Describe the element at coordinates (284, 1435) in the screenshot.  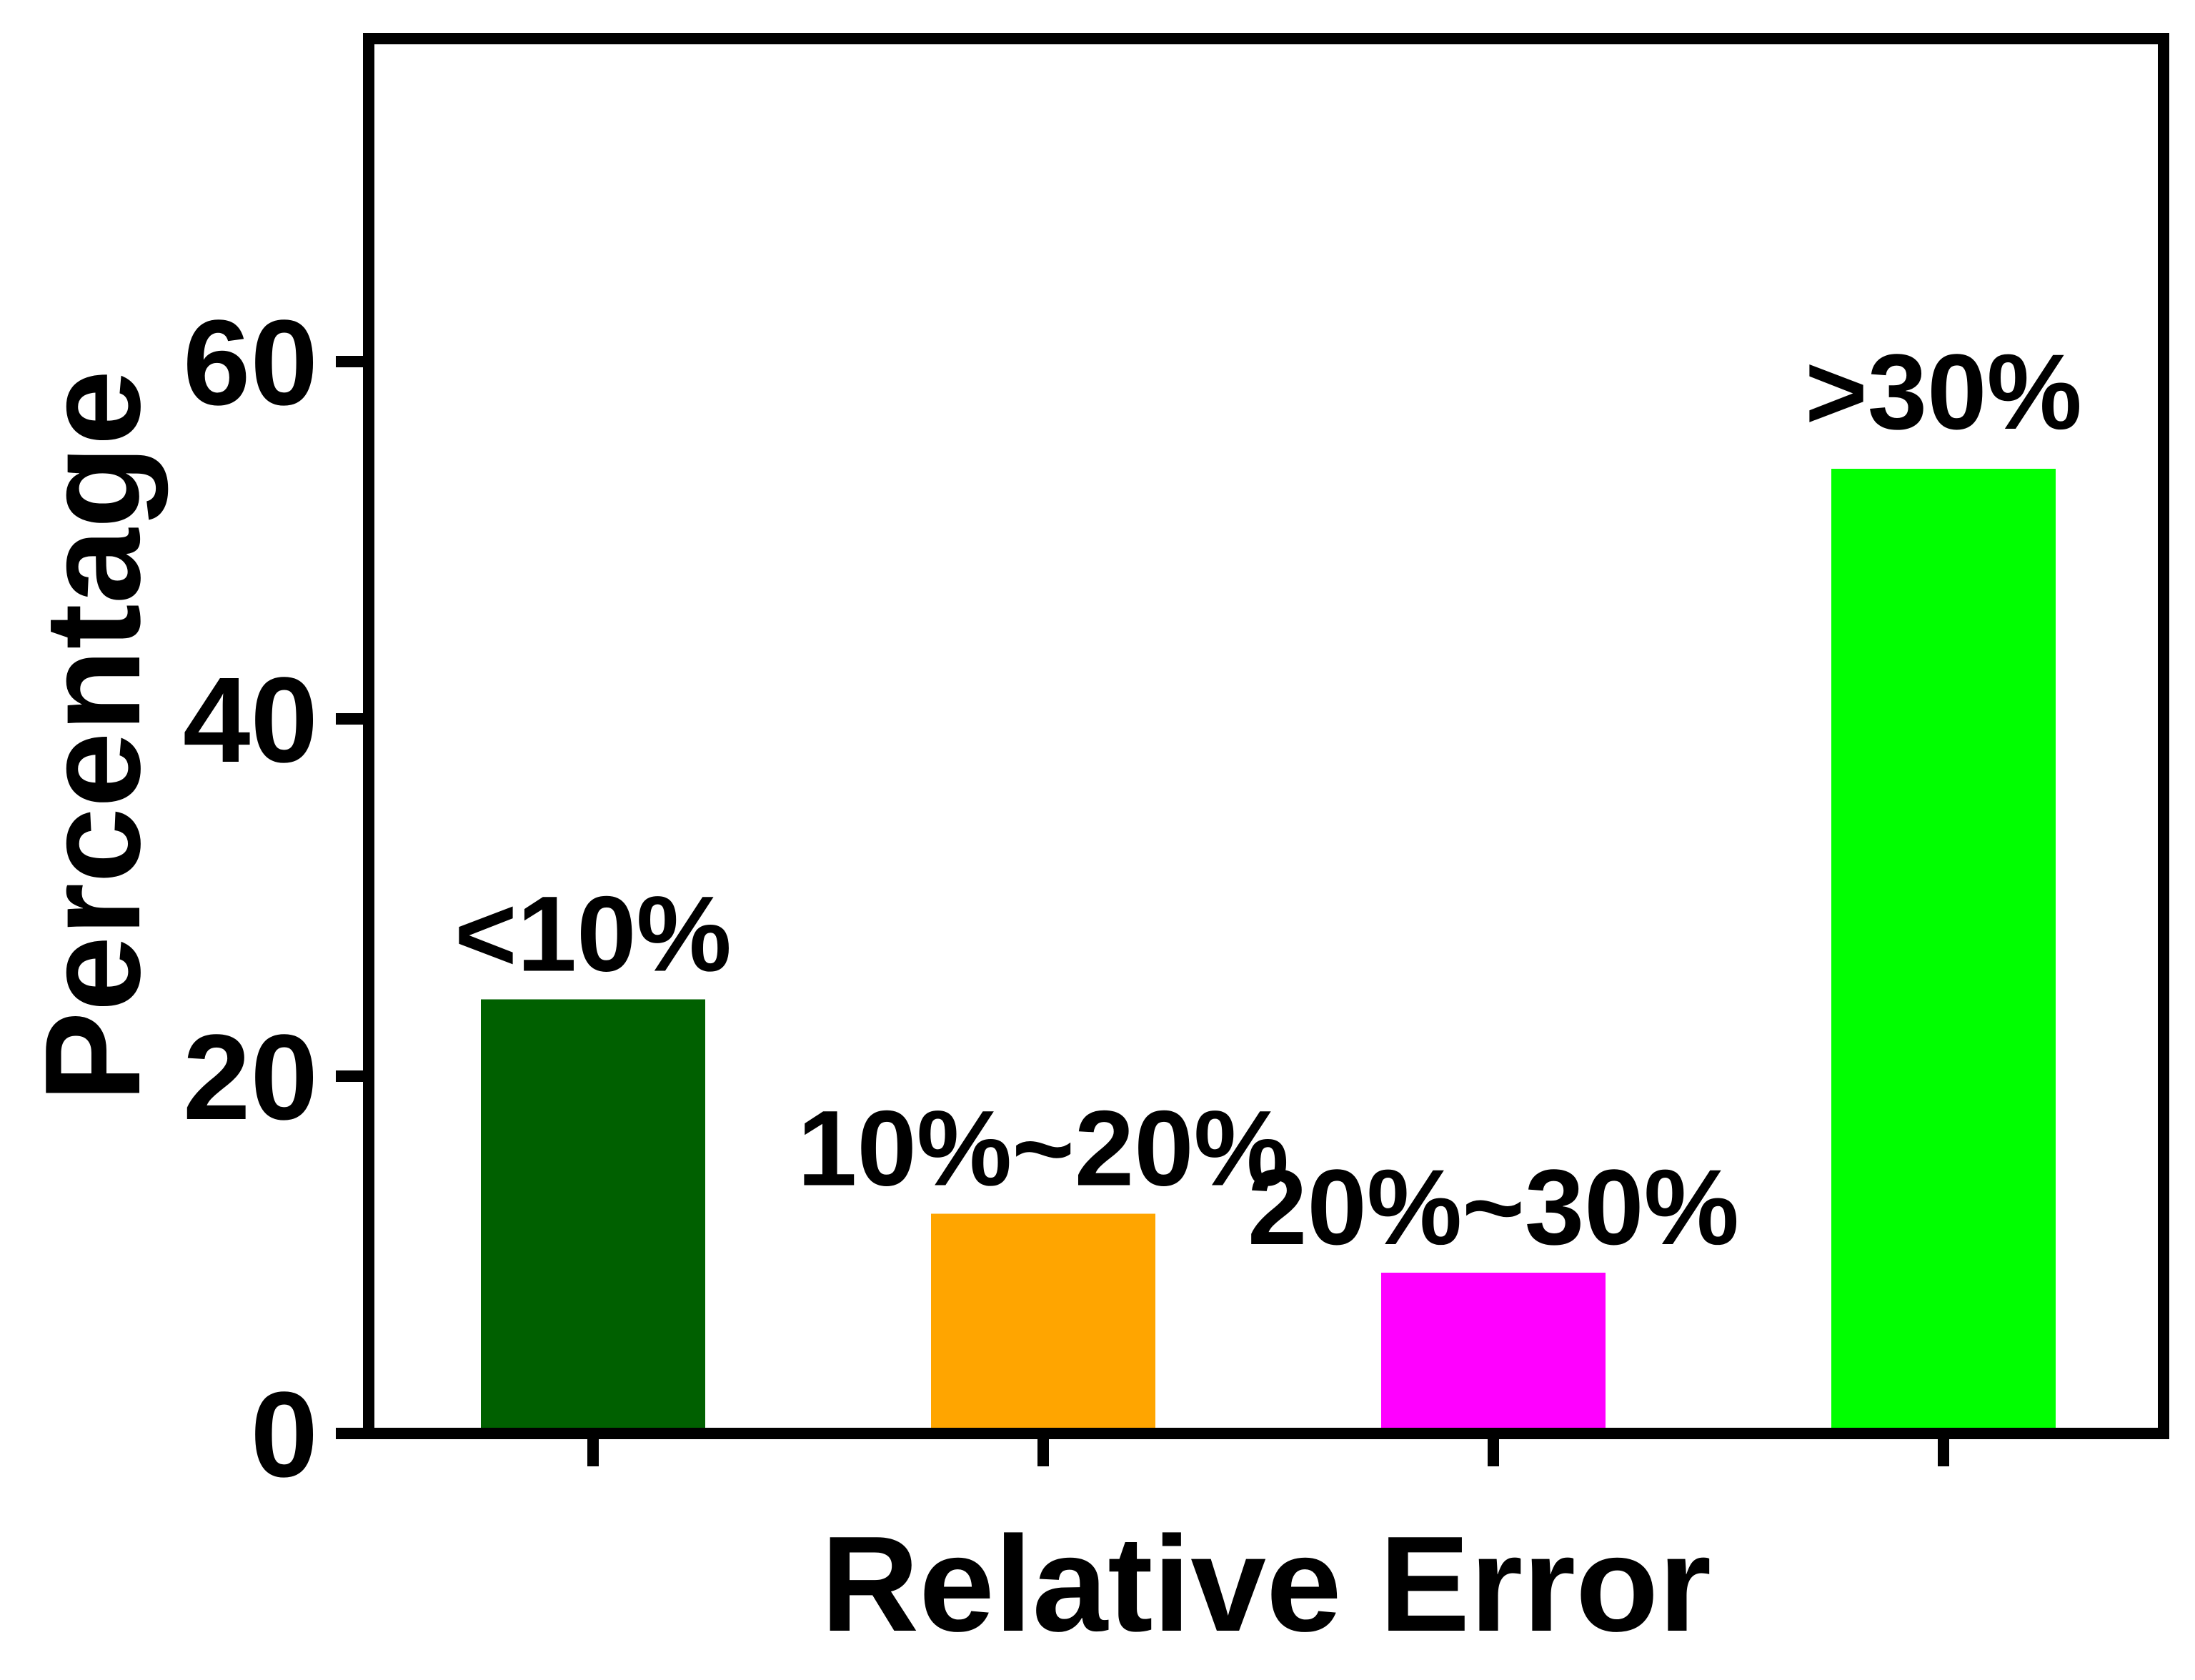
I see `y-tick-label-0: 0` at that location.